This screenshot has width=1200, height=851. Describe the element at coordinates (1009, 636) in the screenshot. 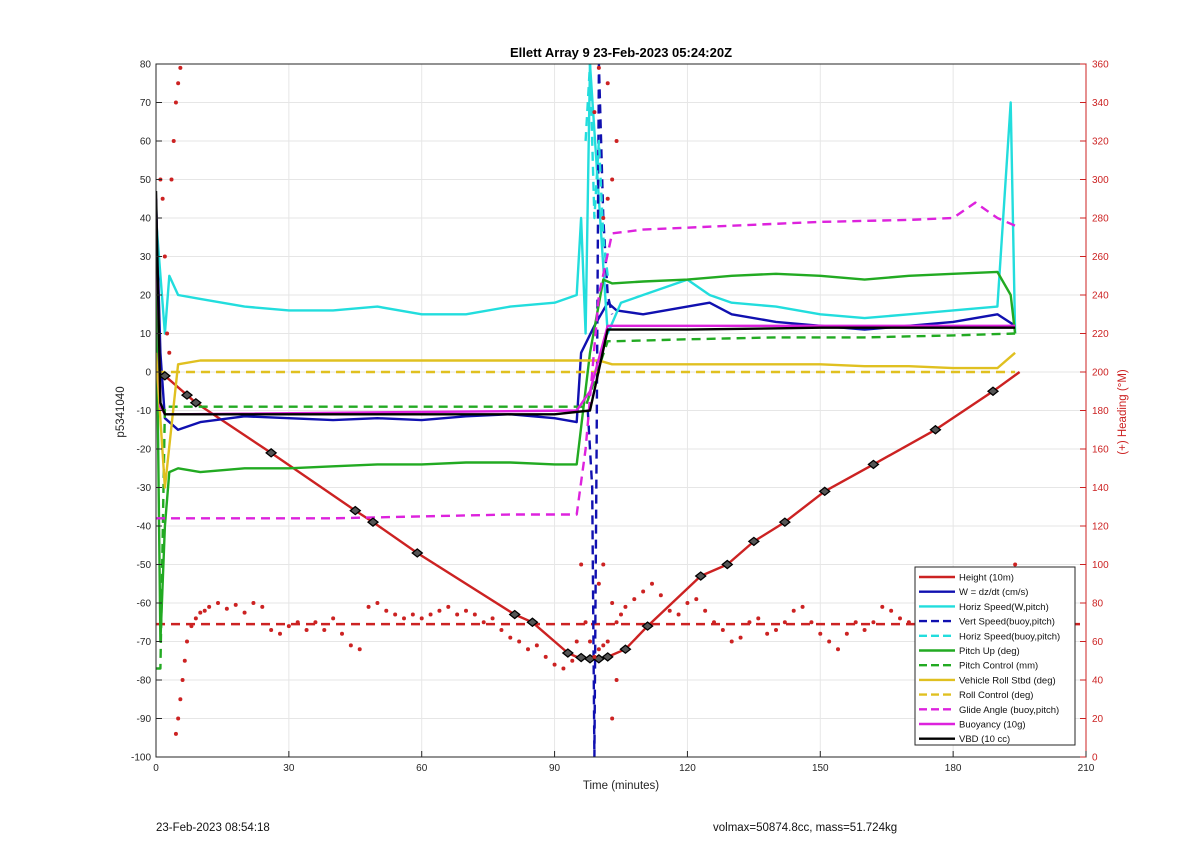

I see `legend-label-4: Horiz Speed(buoy,pitch)` at that location.